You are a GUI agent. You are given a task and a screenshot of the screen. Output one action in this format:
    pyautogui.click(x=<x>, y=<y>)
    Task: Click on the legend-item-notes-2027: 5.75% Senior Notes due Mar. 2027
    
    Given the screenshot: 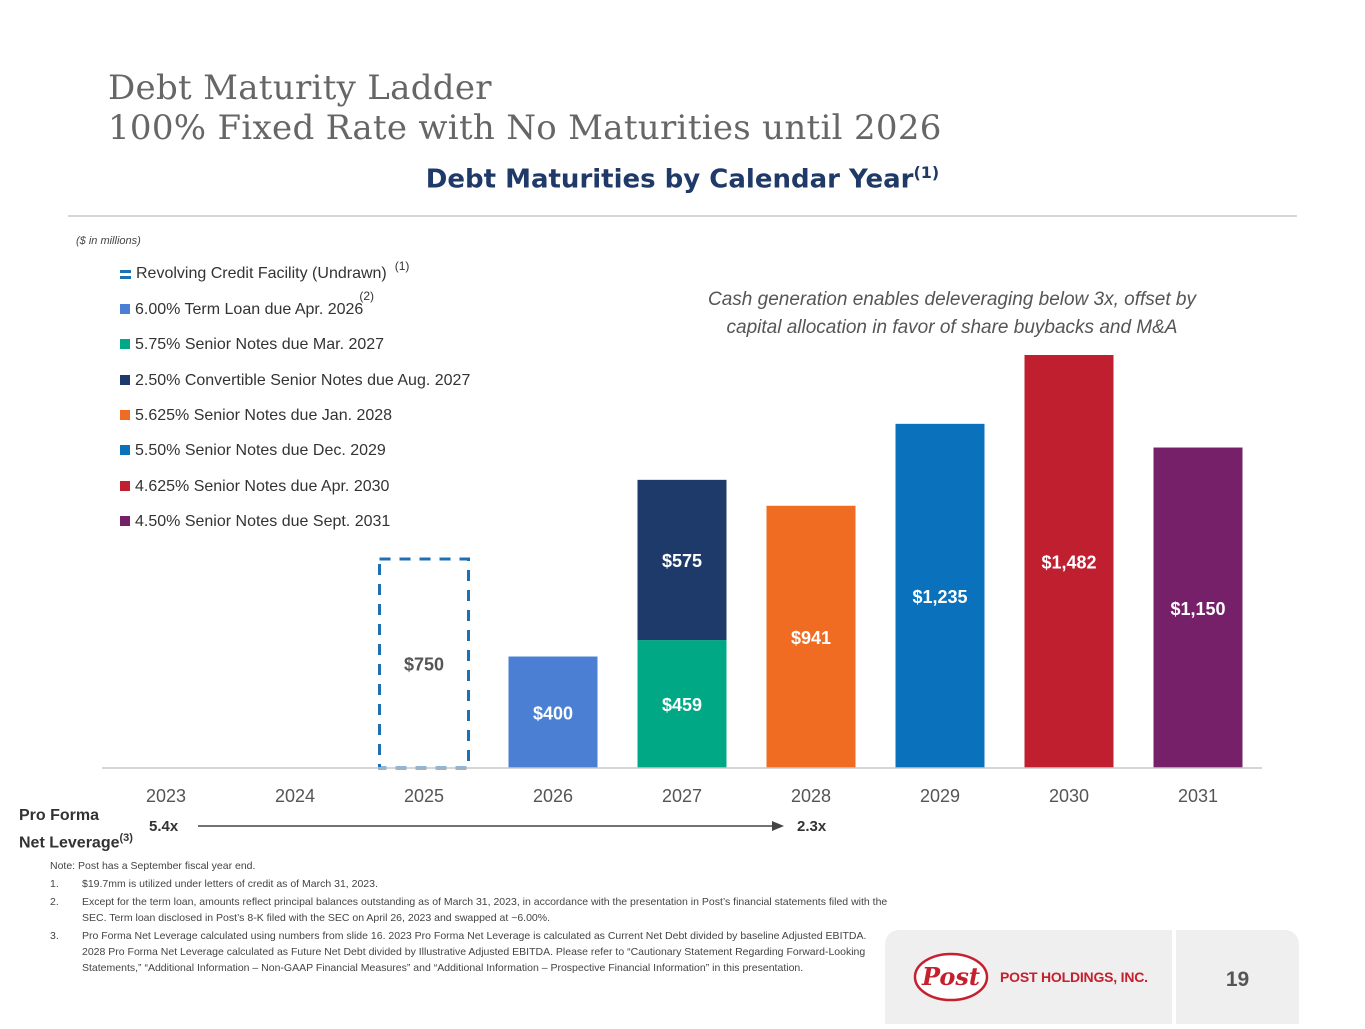 What is the action you would take?
    pyautogui.click(x=252, y=345)
    